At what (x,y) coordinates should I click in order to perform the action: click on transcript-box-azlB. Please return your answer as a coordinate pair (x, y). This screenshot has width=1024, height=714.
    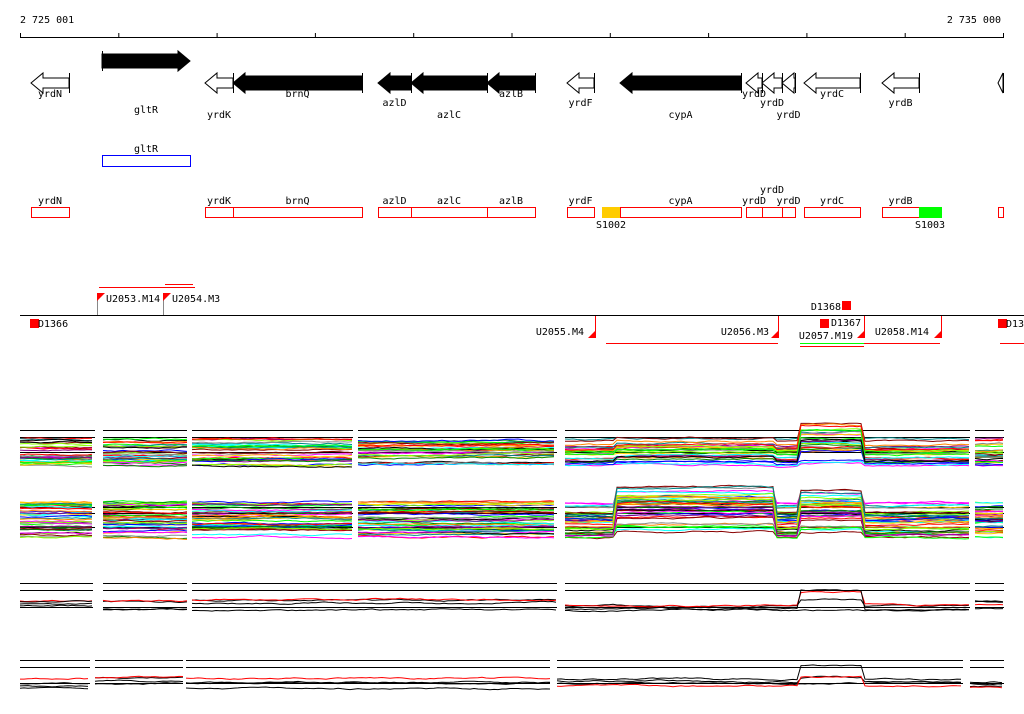
    Looking at the image, I should click on (511, 212).